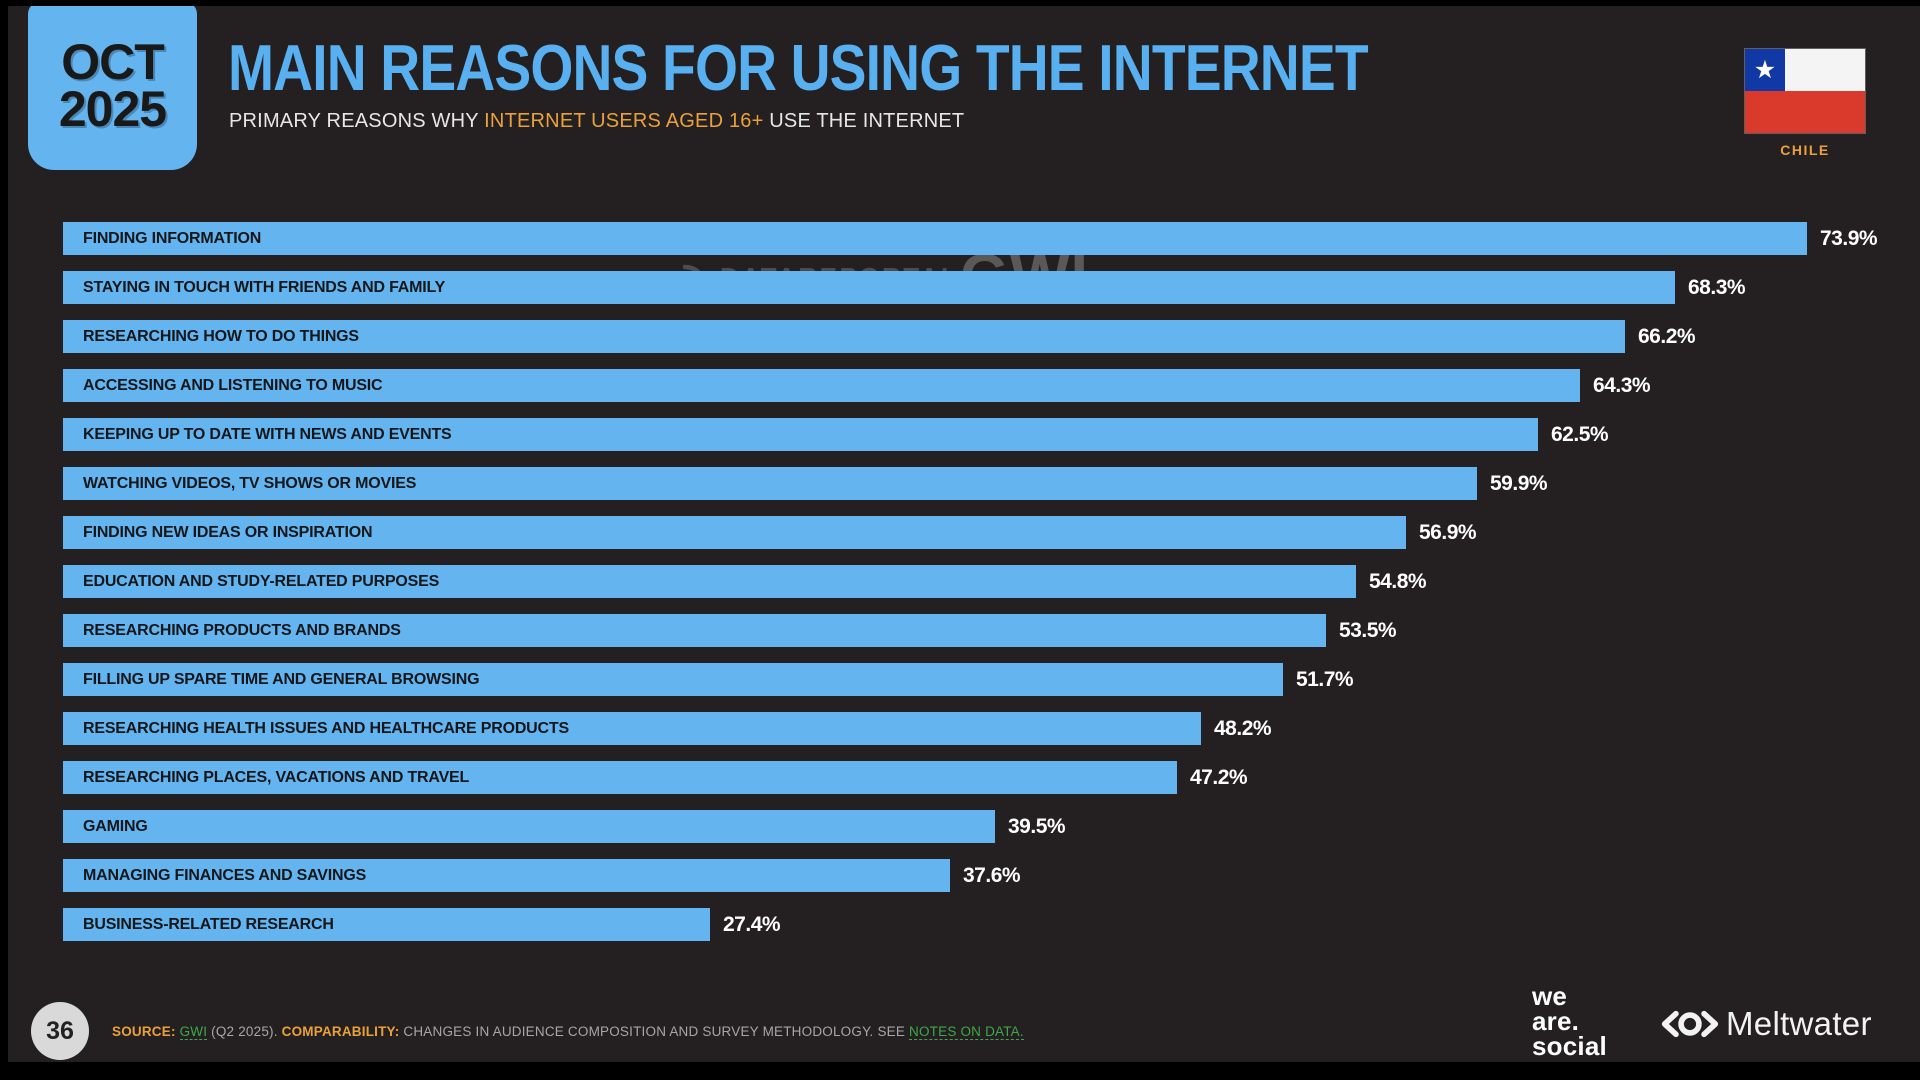 Image resolution: width=1920 pixels, height=1080 pixels. Describe the element at coordinates (1690, 1024) in the screenshot. I see `meltwater-eye-icon` at that location.